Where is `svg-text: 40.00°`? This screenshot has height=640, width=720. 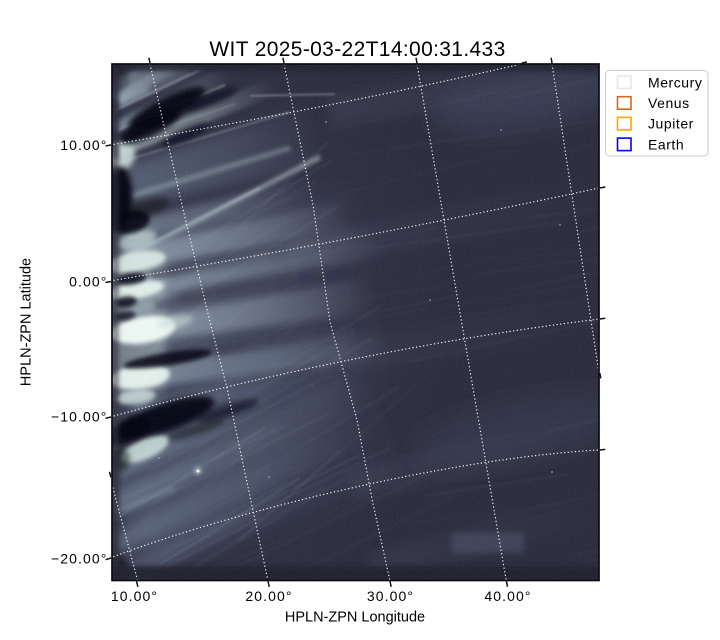 svg-text: 40.00° is located at coordinates (507, 596).